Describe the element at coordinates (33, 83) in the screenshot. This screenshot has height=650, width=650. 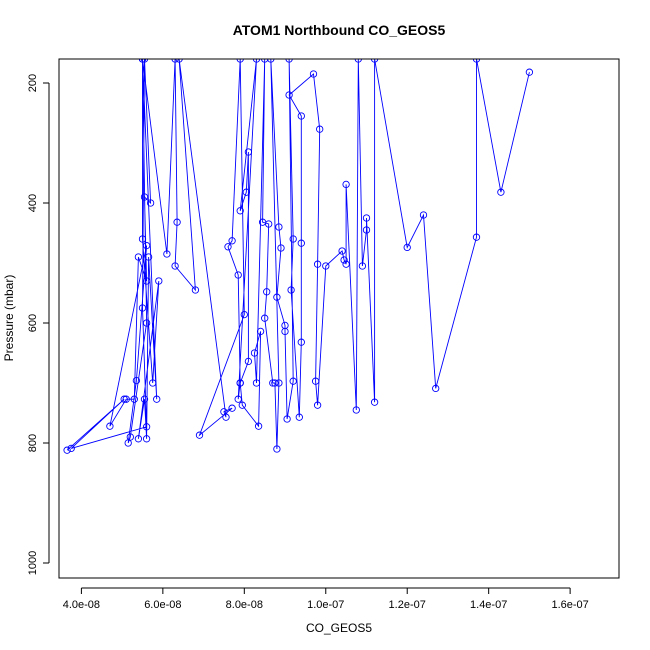
I see `y-tick-label: 200` at that location.